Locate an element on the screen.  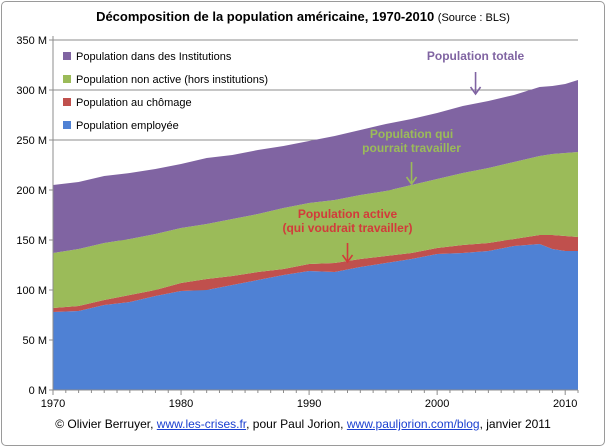
footer-prefix: © Olivier Berruyer, is located at coordinates (104, 424).